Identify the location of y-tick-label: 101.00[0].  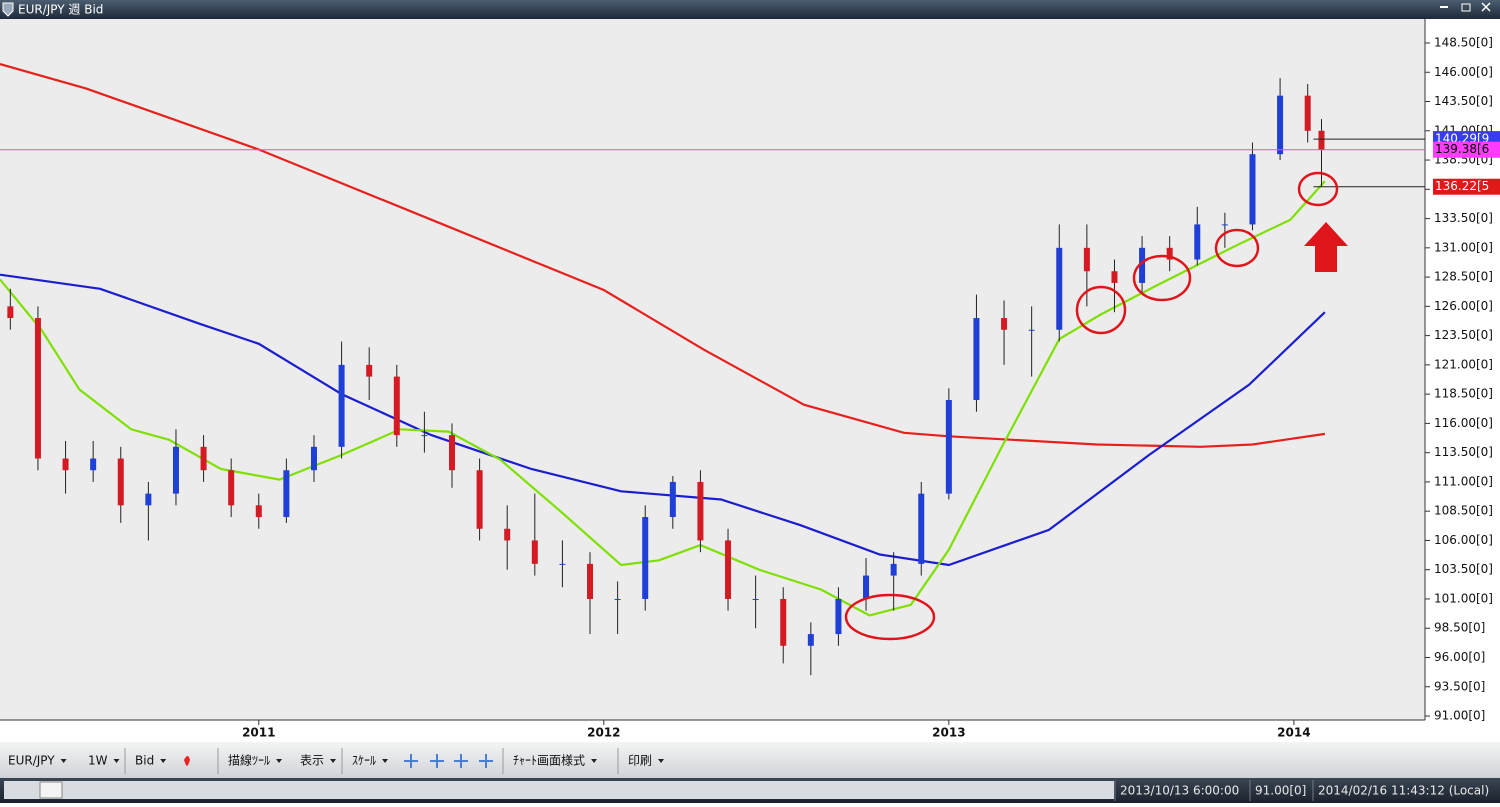
(1463, 598).